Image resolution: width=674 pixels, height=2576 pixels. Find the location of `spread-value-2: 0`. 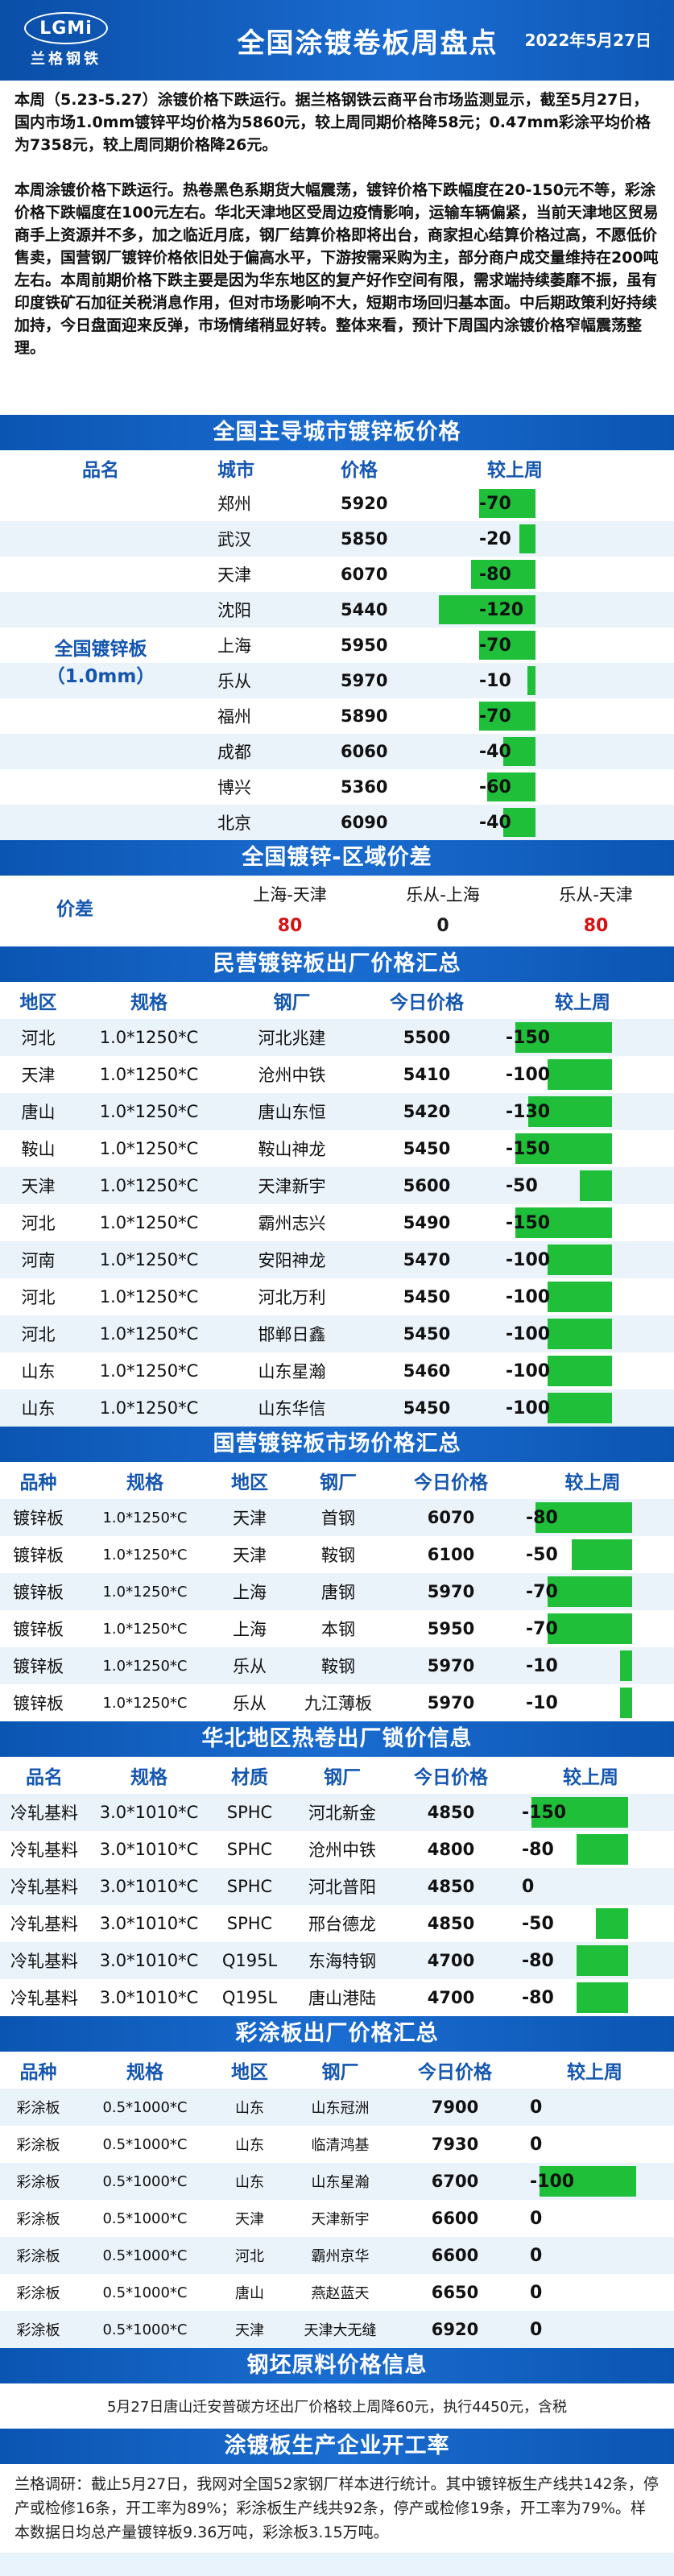

spread-value-2: 0 is located at coordinates (443, 926).